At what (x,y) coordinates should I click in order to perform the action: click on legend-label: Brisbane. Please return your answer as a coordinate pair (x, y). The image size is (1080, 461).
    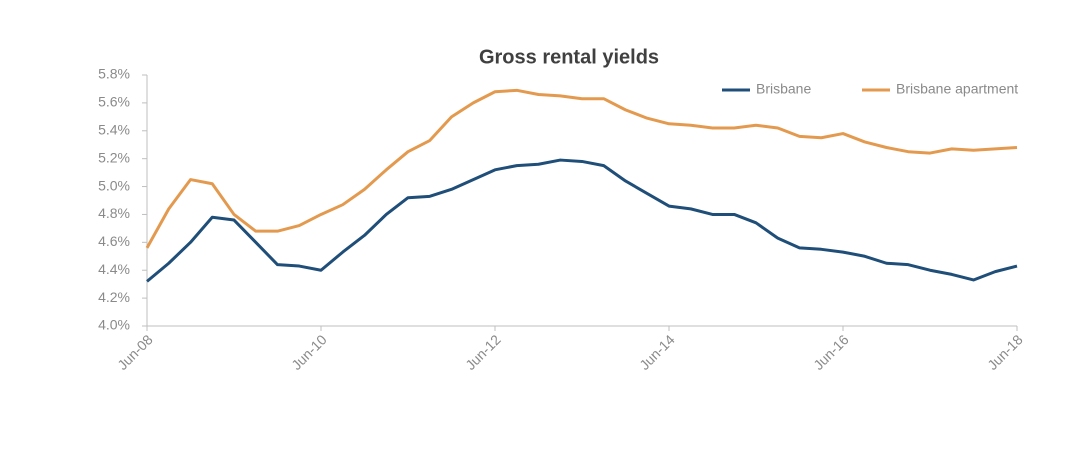
    Looking at the image, I should click on (783, 89).